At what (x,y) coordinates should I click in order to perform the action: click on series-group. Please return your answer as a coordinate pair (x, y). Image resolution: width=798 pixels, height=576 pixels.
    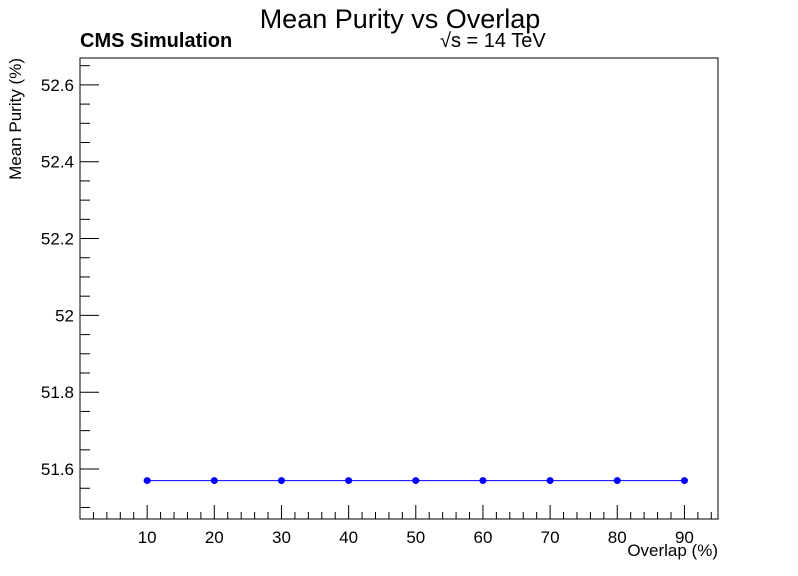
    Looking at the image, I should click on (415, 481).